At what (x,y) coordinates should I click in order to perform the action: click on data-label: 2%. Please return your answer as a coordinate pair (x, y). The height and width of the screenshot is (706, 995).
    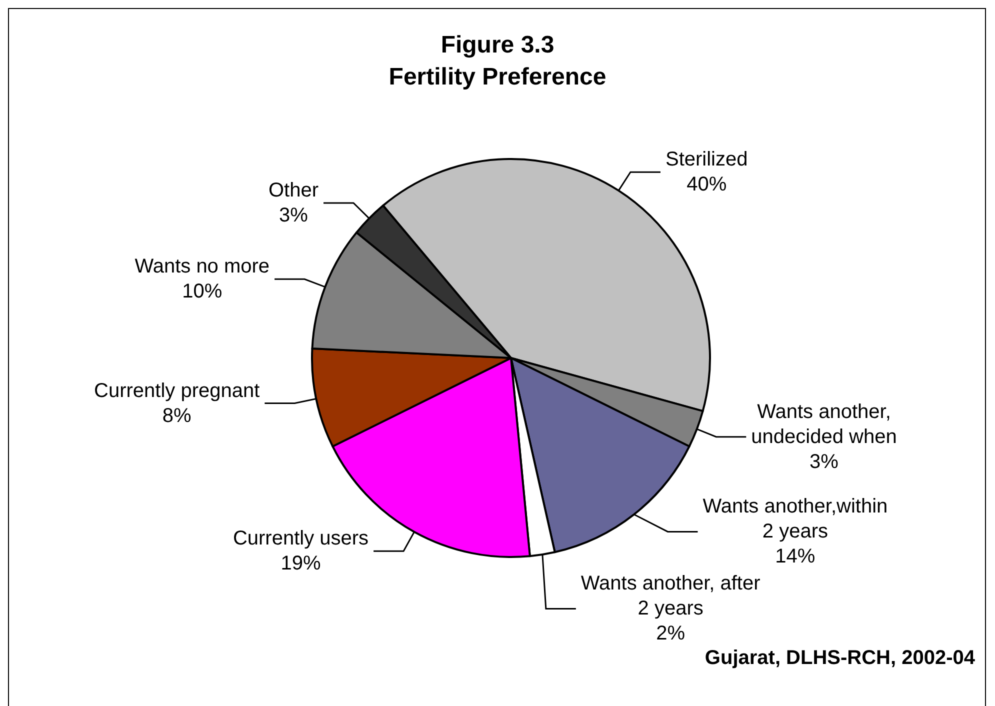
    Looking at the image, I should click on (671, 633).